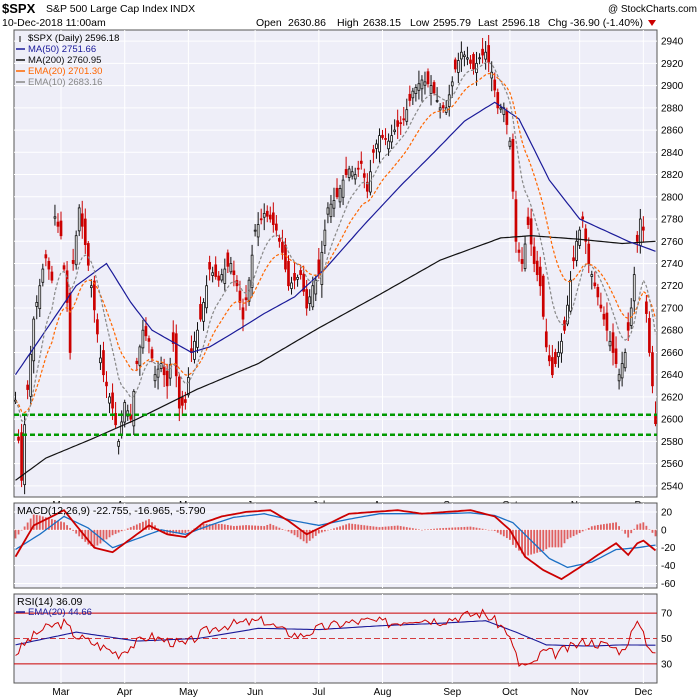 The width and height of the screenshot is (700, 700). I want to click on rsi-month-label: Jul, so click(318, 692).